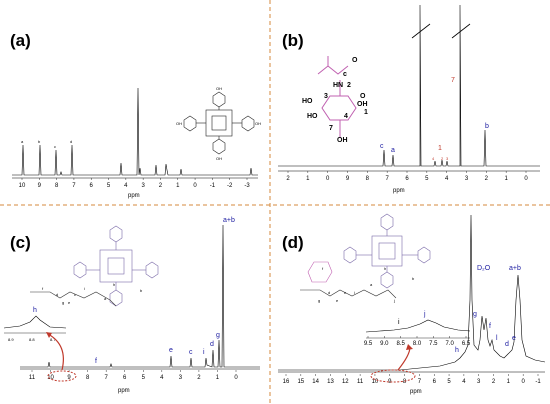  What do you see at coordinates (55, 146) in the screenshot?
I see `panel-a-peak-c: c` at bounding box center [55, 146].